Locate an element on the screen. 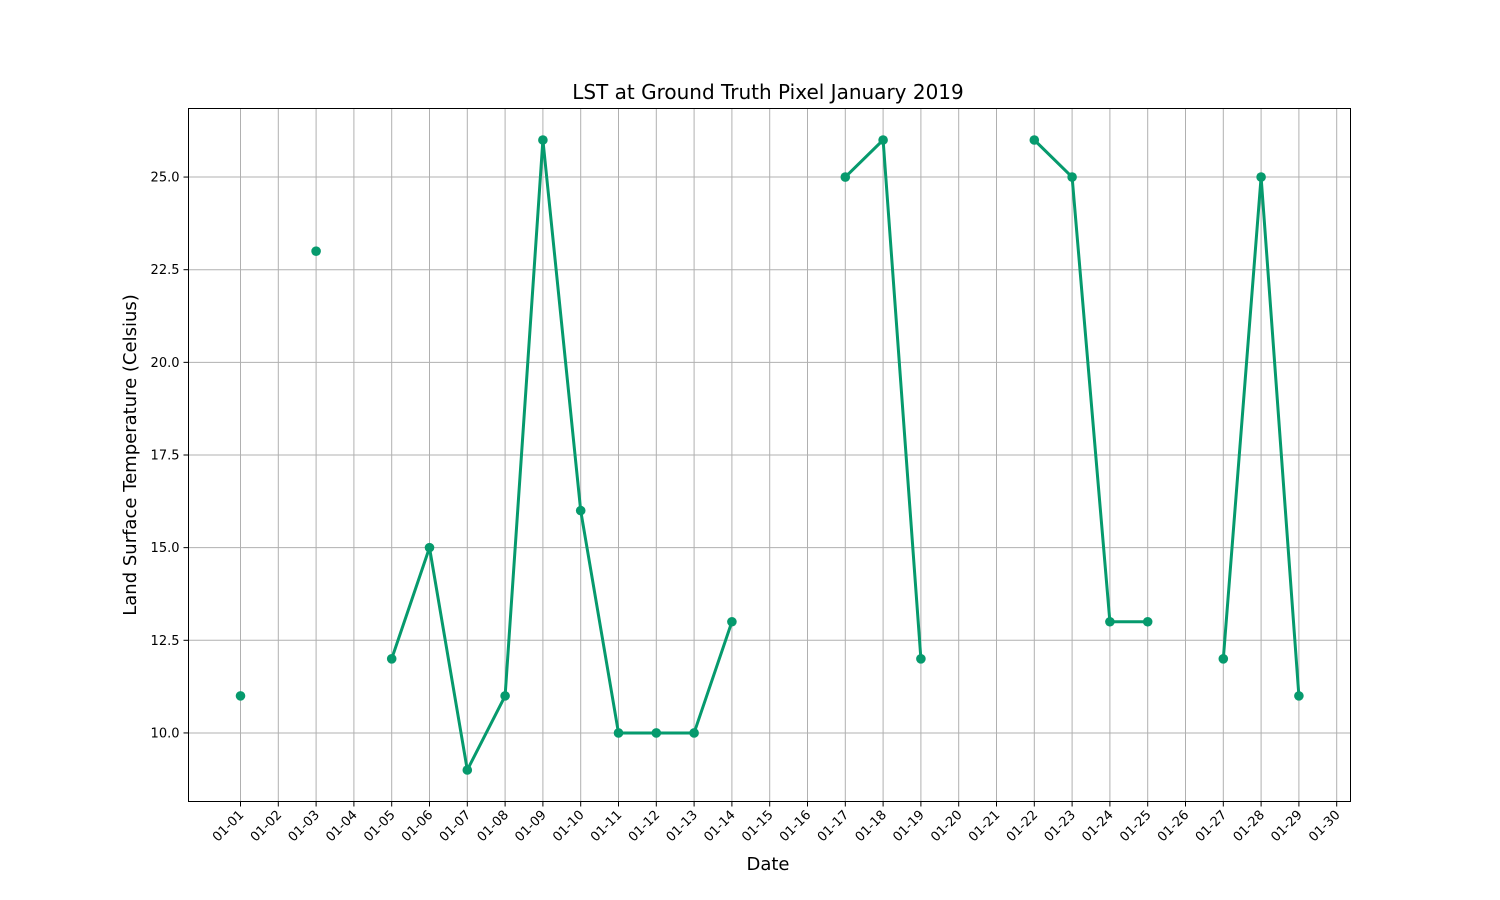 The image size is (1500, 900). x-tick-label: 01-28 is located at coordinates (1249, 826).